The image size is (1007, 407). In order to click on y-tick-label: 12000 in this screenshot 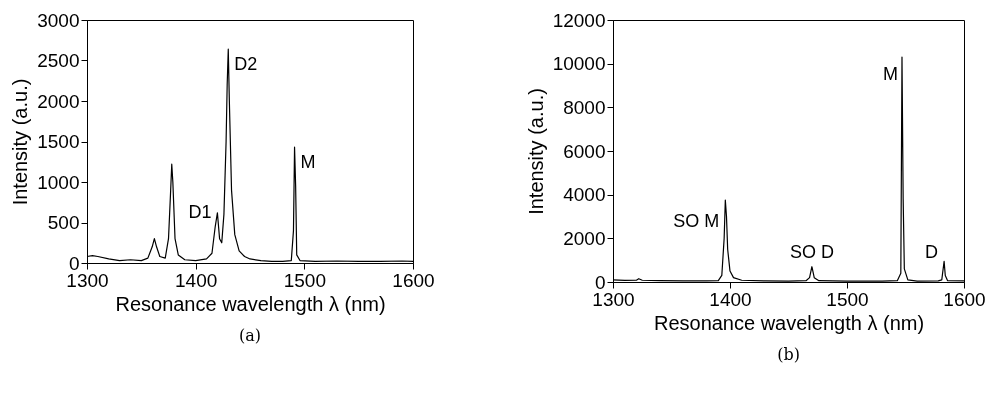, I will do `click(579, 20)`.